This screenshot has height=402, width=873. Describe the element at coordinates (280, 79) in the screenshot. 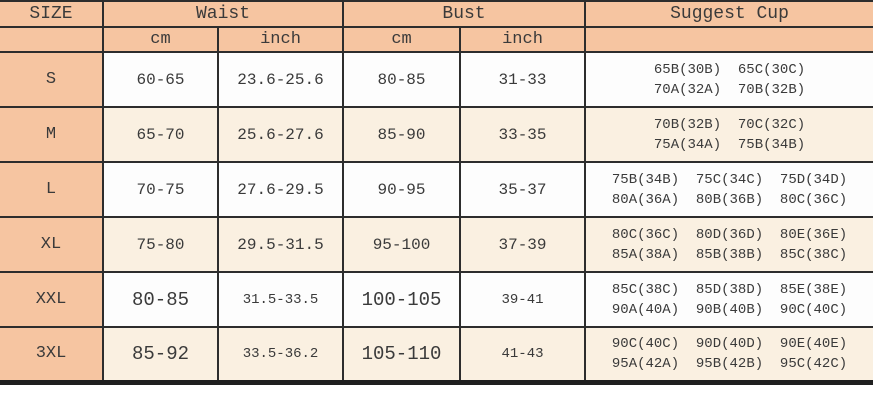

I see `waist-inch-value: 23.6-25.6` at that location.